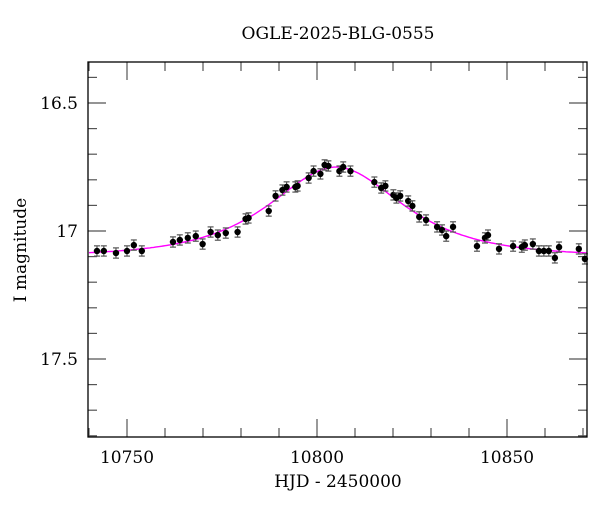 The image size is (600, 512). What do you see at coordinates (338, 34) in the screenshot?
I see `chart-title: OGLE-2025-BLG-0555` at bounding box center [338, 34].